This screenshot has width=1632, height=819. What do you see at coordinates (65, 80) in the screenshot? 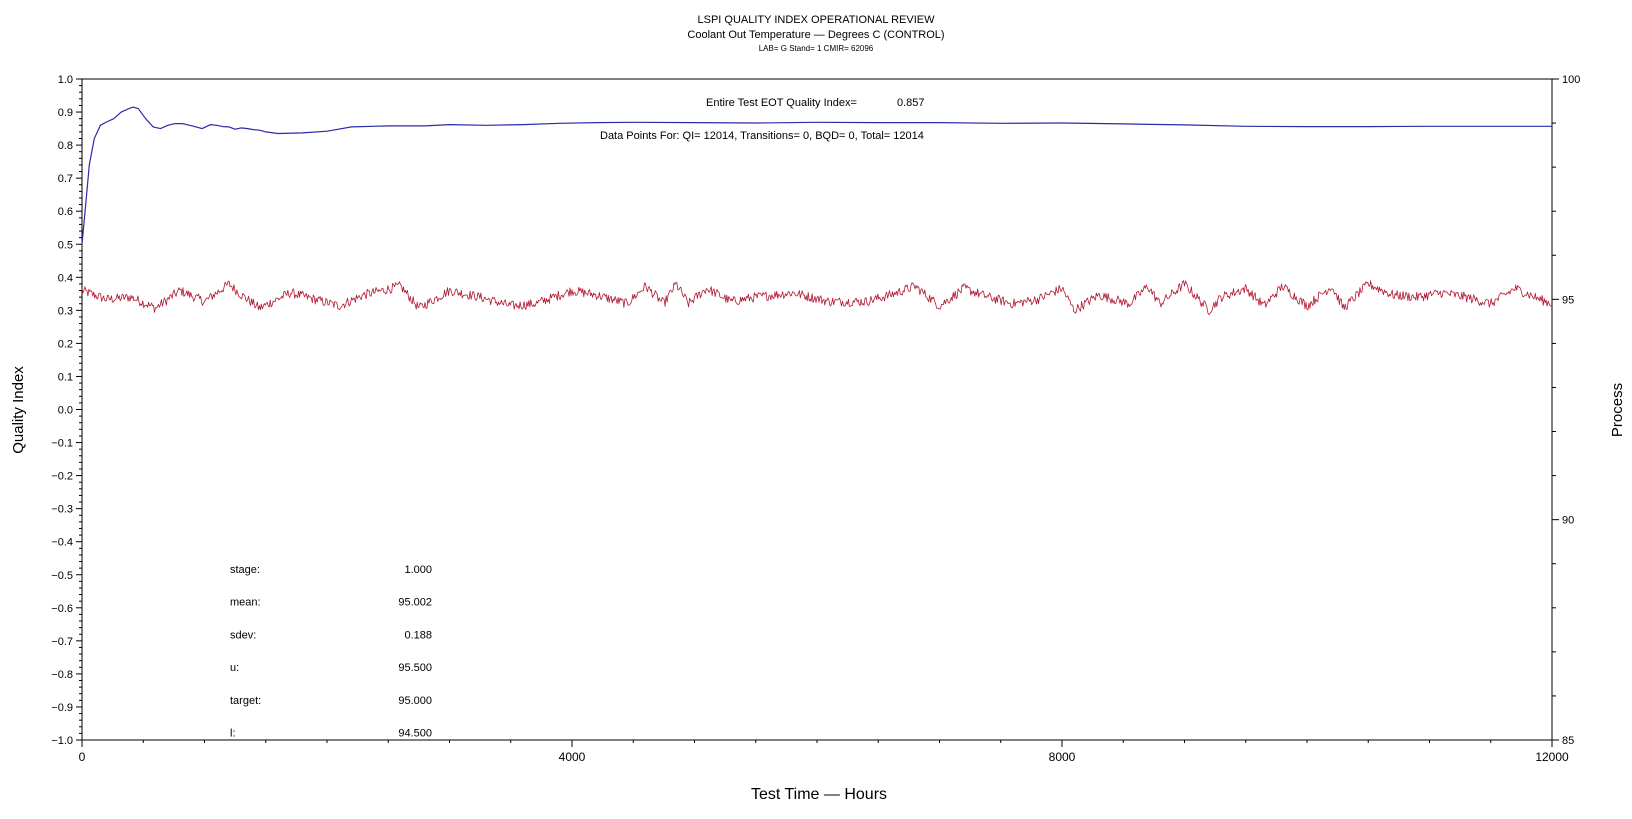
I see `y-tick-label: 1.0` at bounding box center [65, 80].